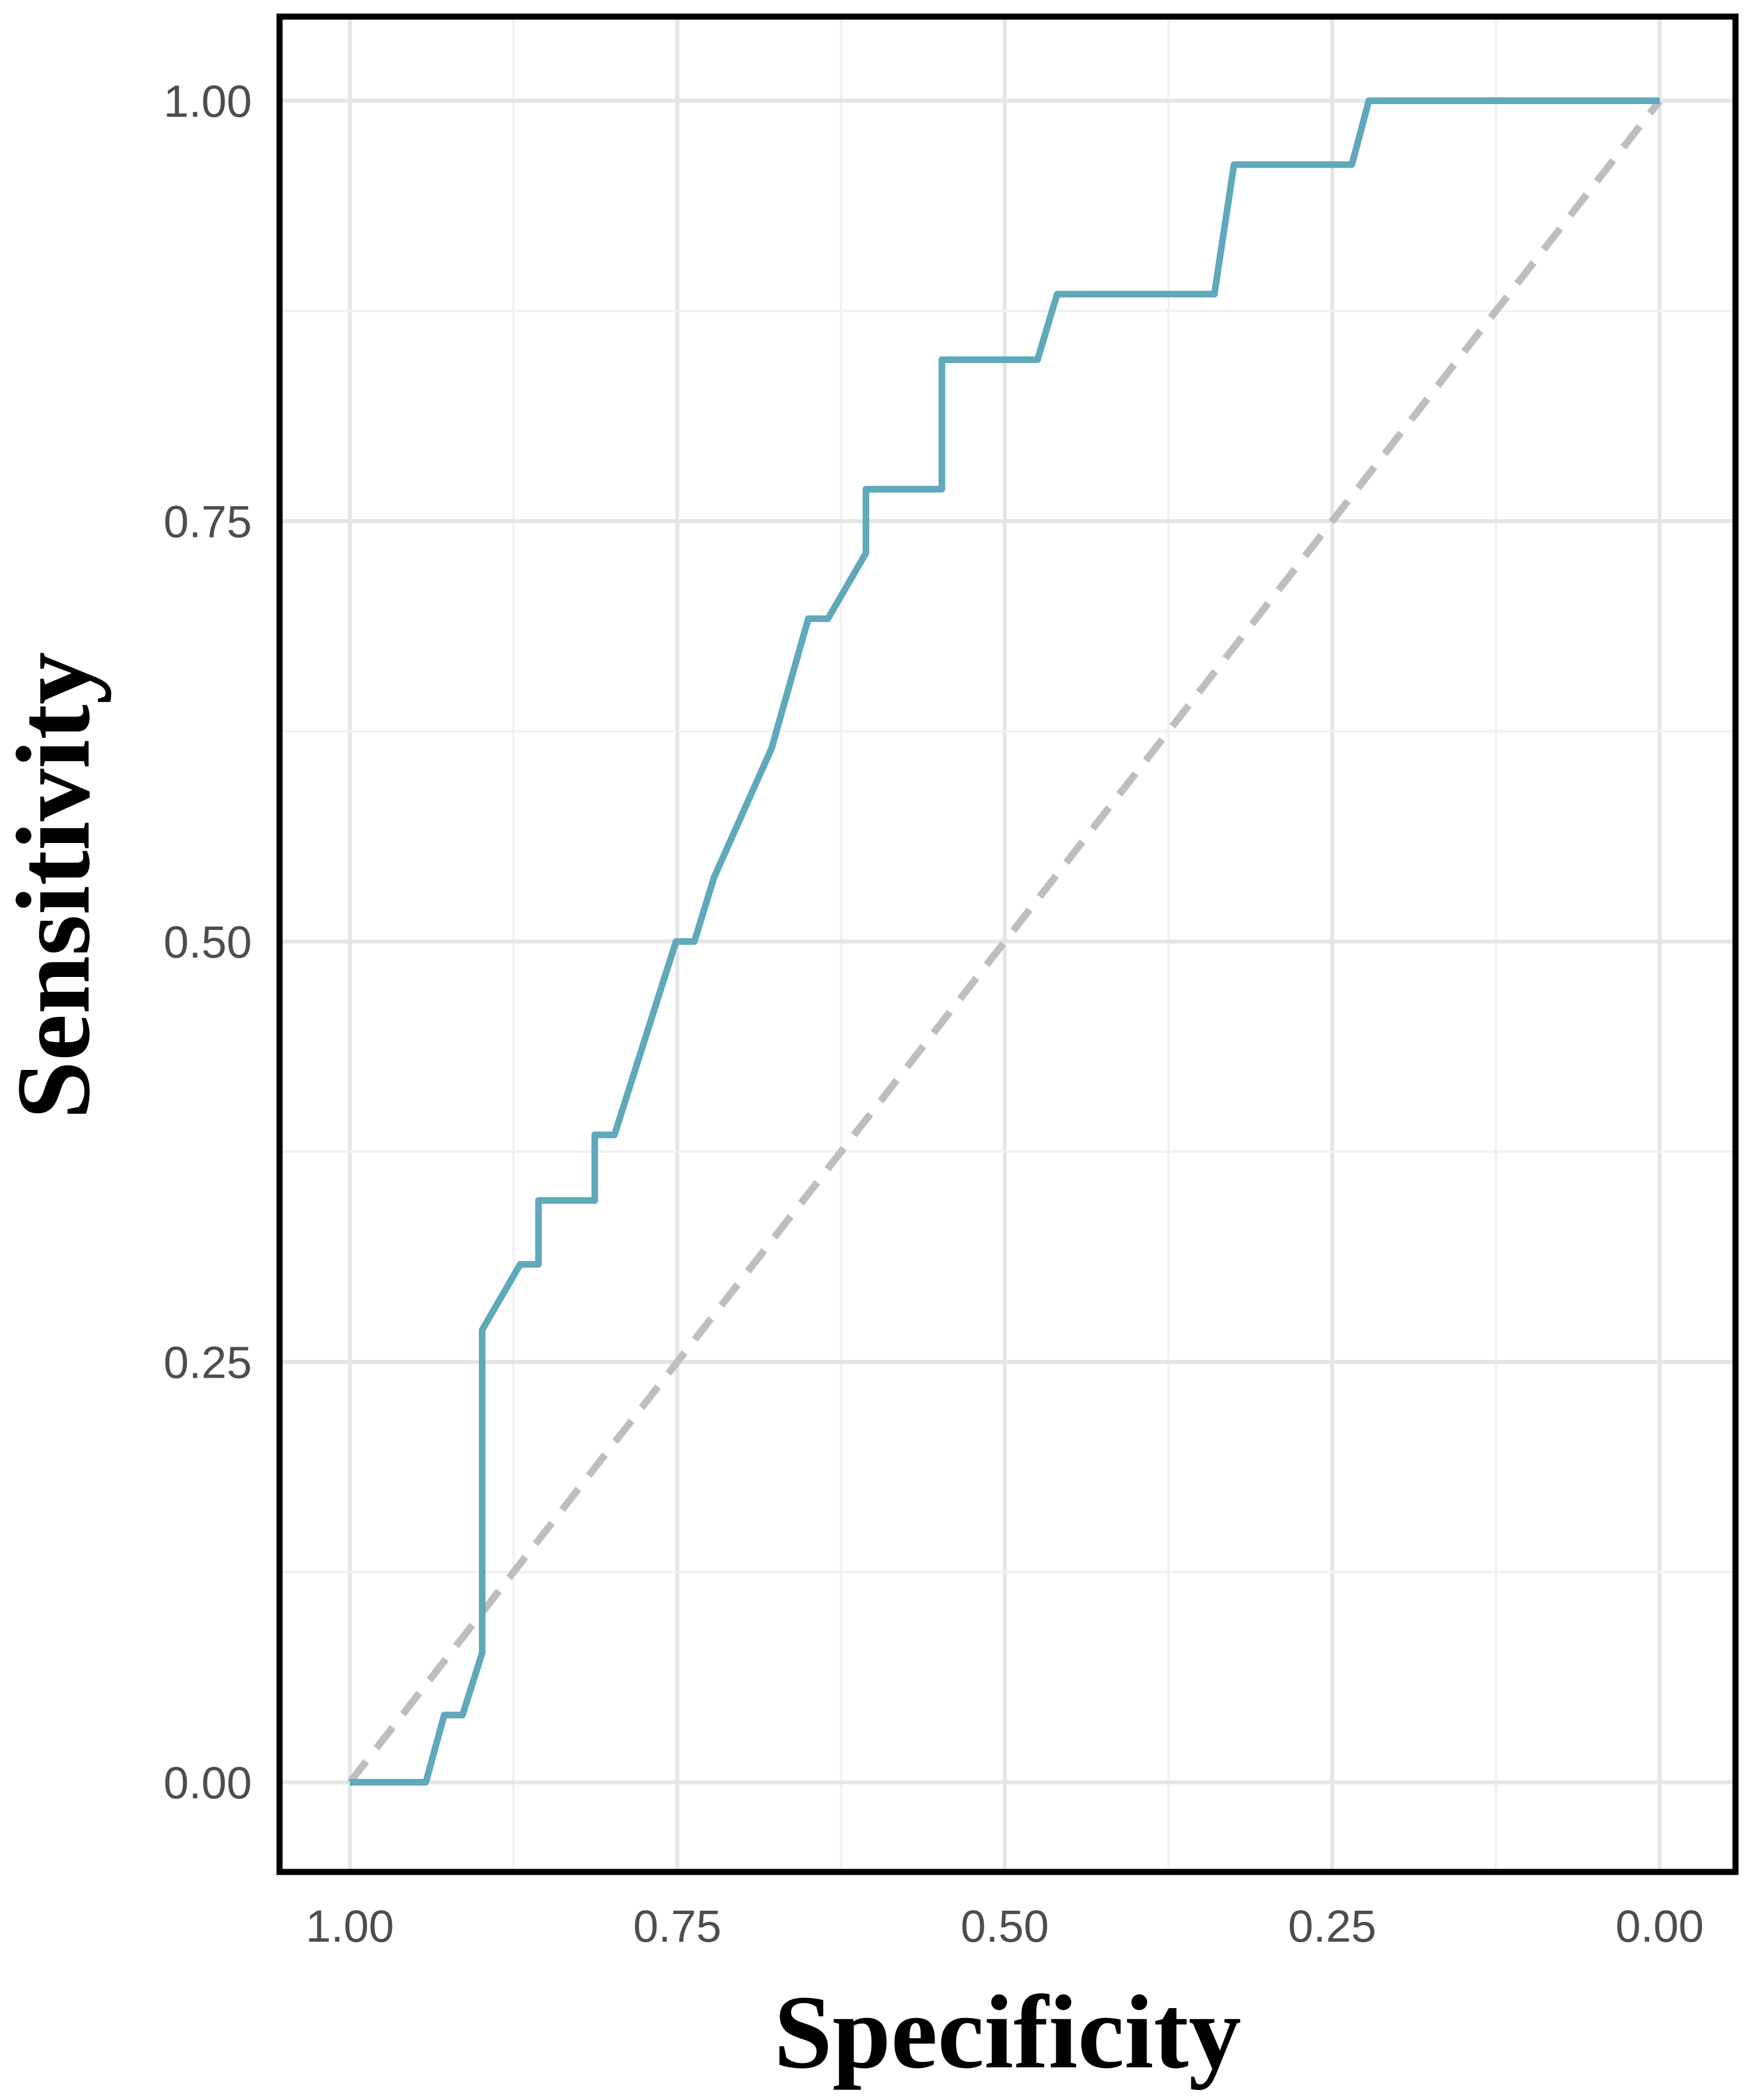  I want to click on x-axis: 1.00 0.75 0.50 0.25 0.00, so click(1005, 1926).